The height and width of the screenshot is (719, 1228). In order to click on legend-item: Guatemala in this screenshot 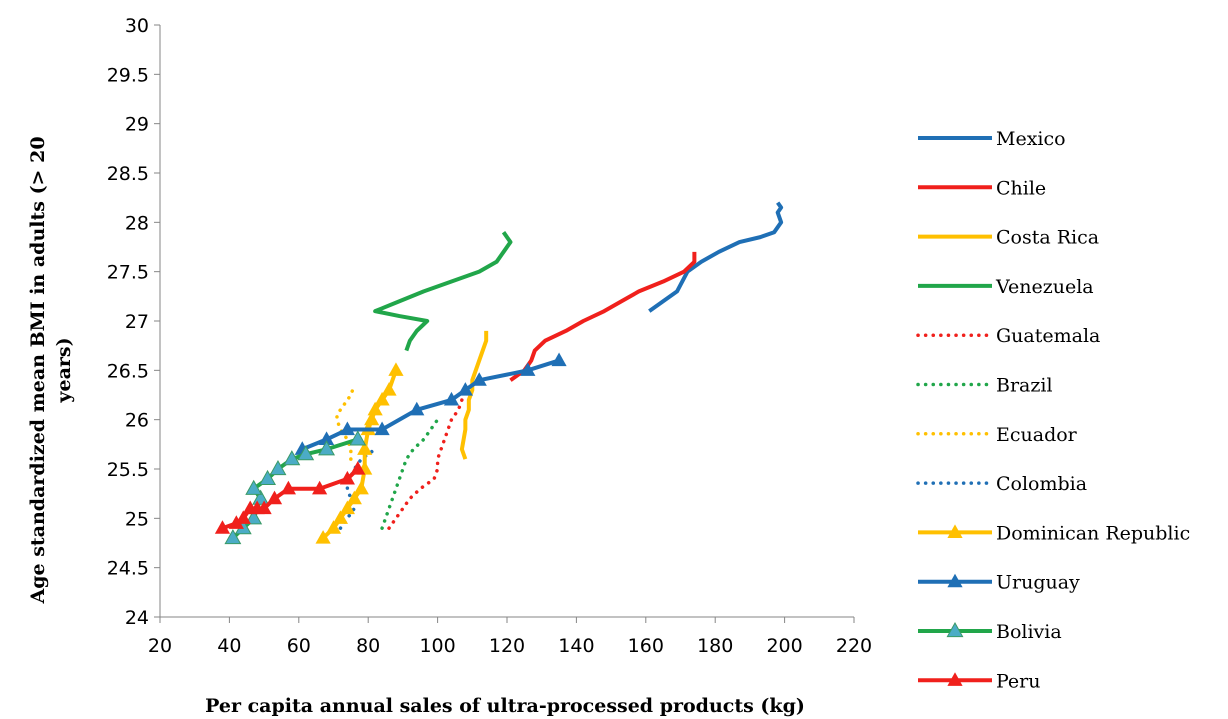, I will do `click(1008, 336)`.